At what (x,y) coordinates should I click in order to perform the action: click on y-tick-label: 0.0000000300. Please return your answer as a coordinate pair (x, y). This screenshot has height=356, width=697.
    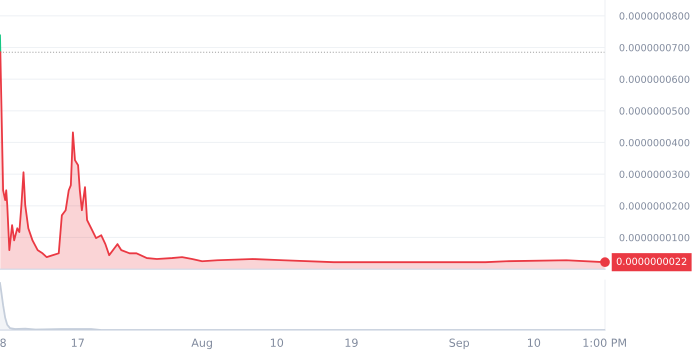
    Looking at the image, I should click on (655, 174).